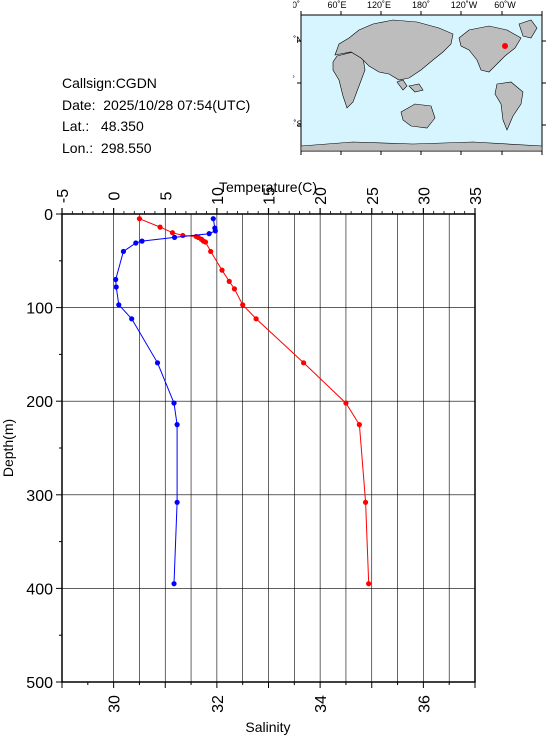 This screenshot has width=553, height=736. What do you see at coordinates (156, 127) in the screenshot?
I see `lat-row: Lat.: 48.350` at bounding box center [156, 127].